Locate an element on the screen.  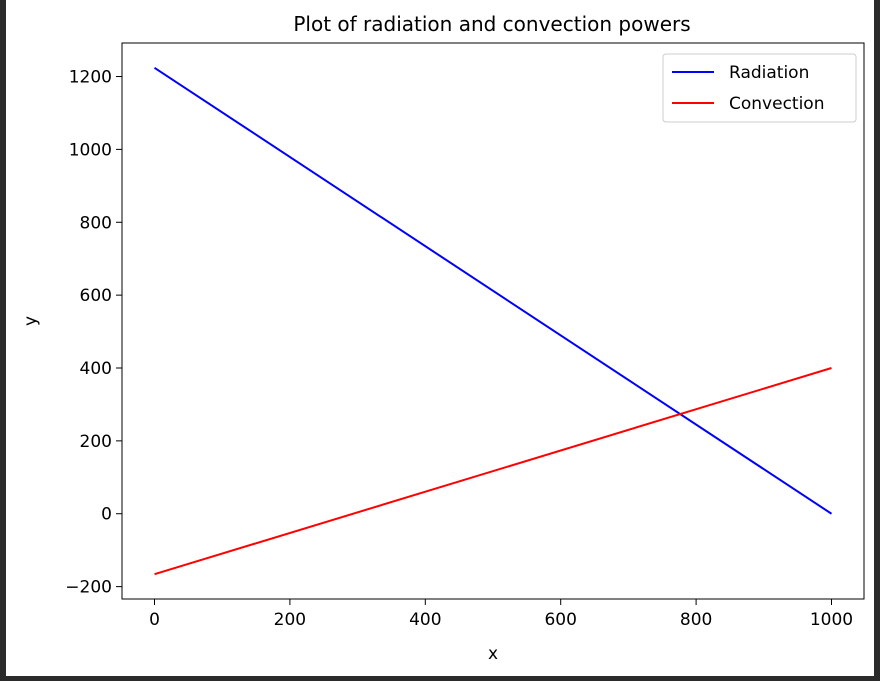
y-tick-label: 1200 is located at coordinates (90, 78).